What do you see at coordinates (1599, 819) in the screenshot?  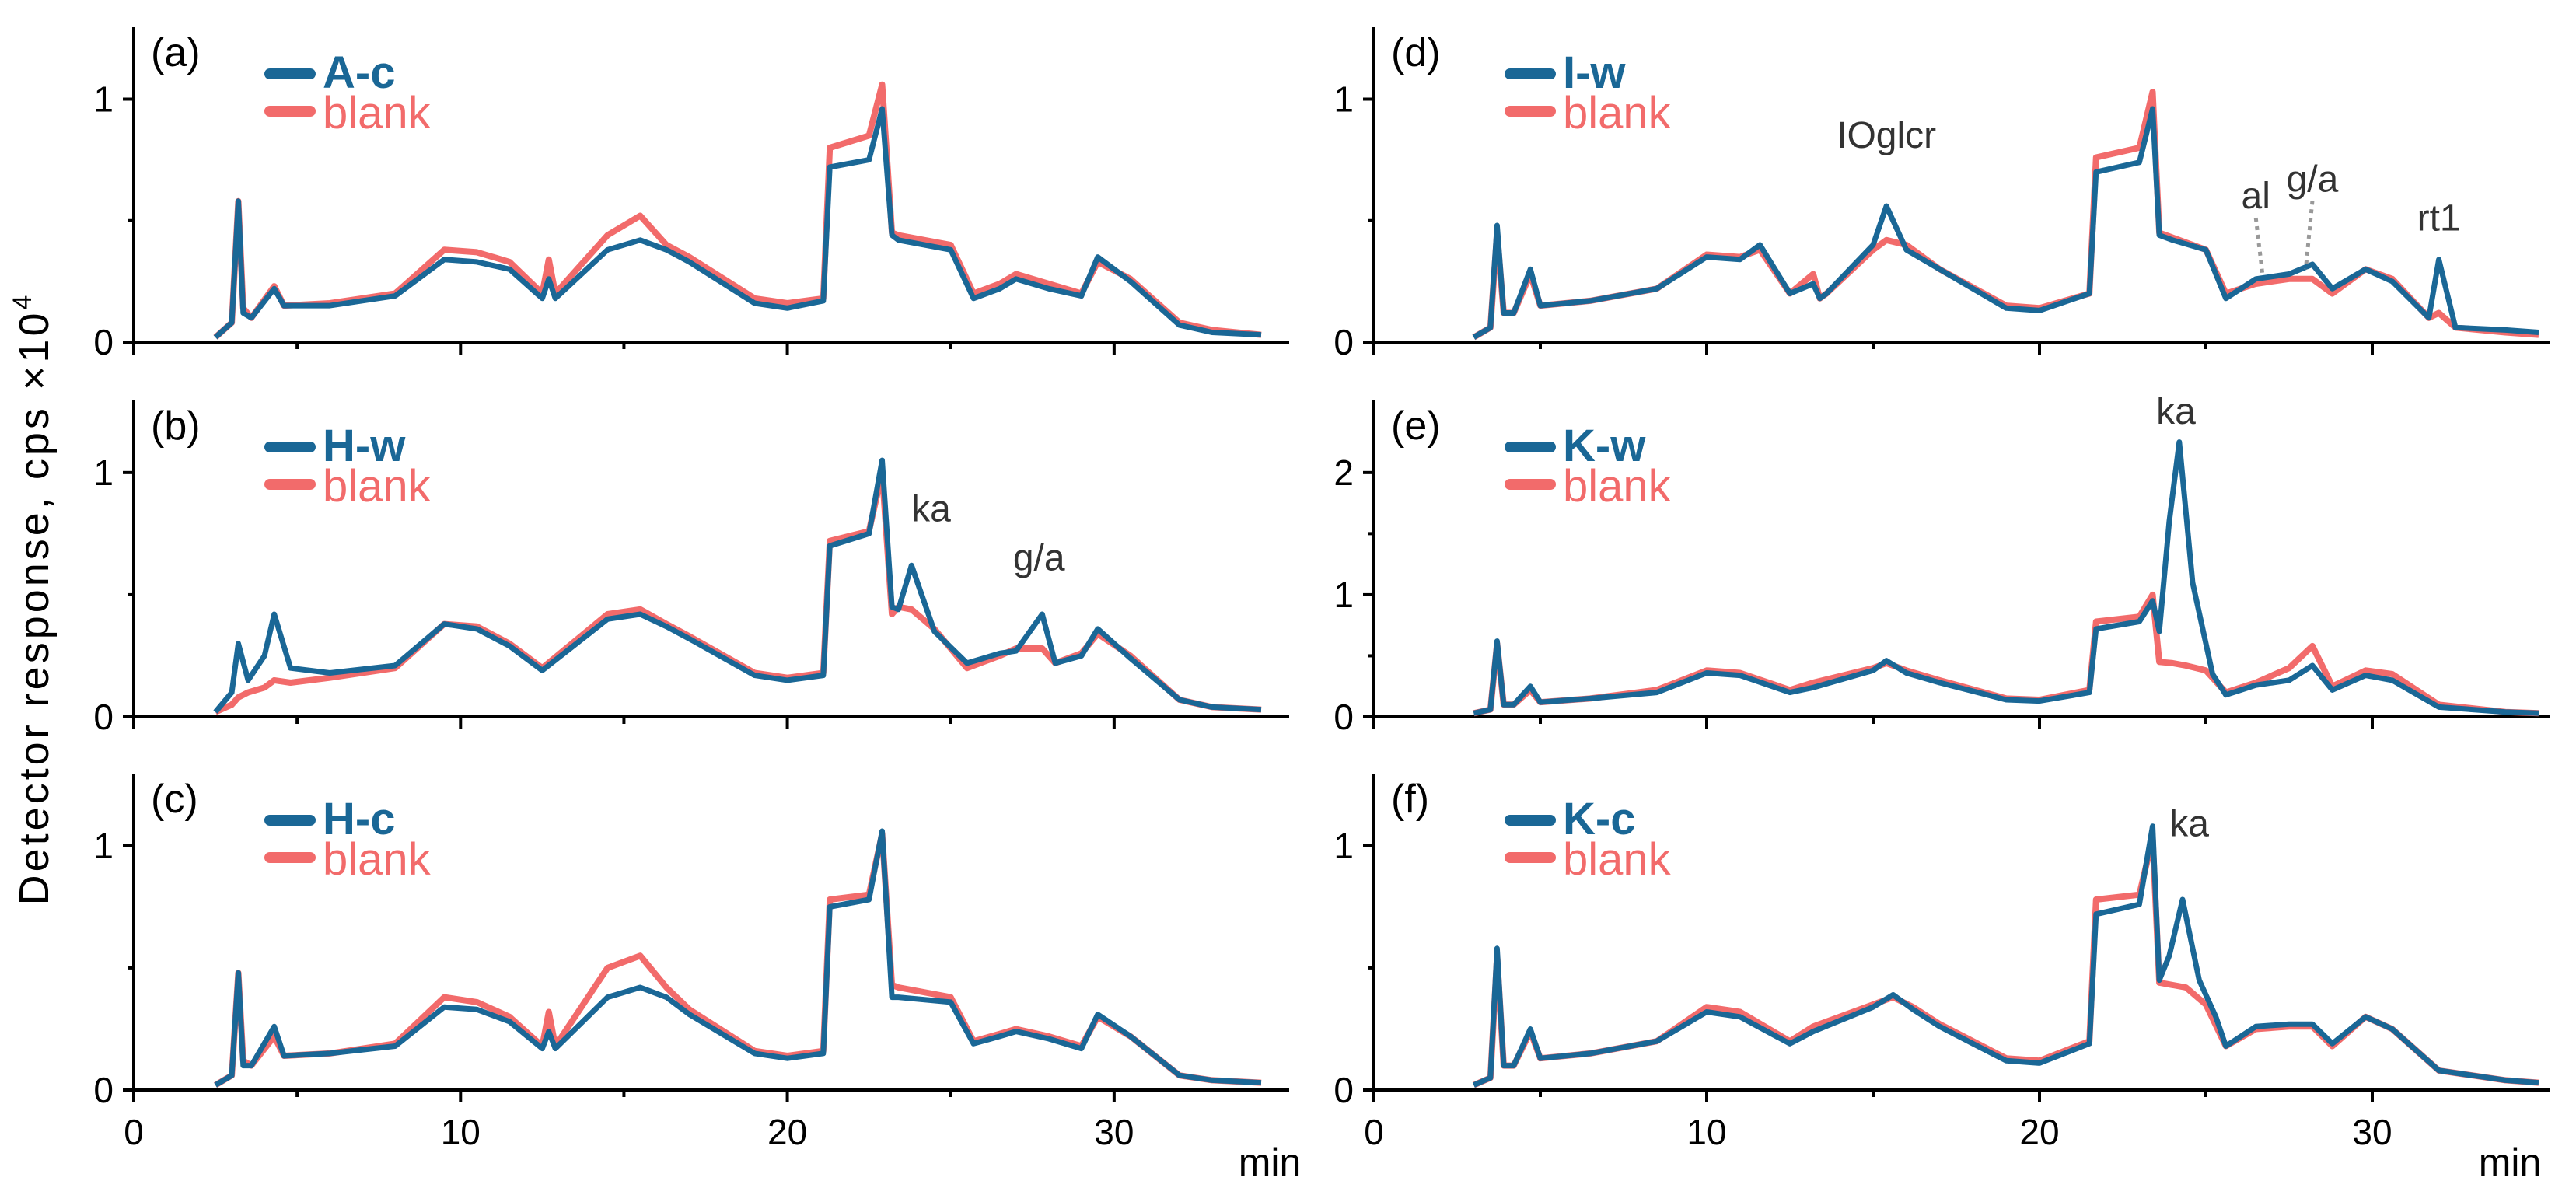 I see `legend-label-sample: K-c` at bounding box center [1599, 819].